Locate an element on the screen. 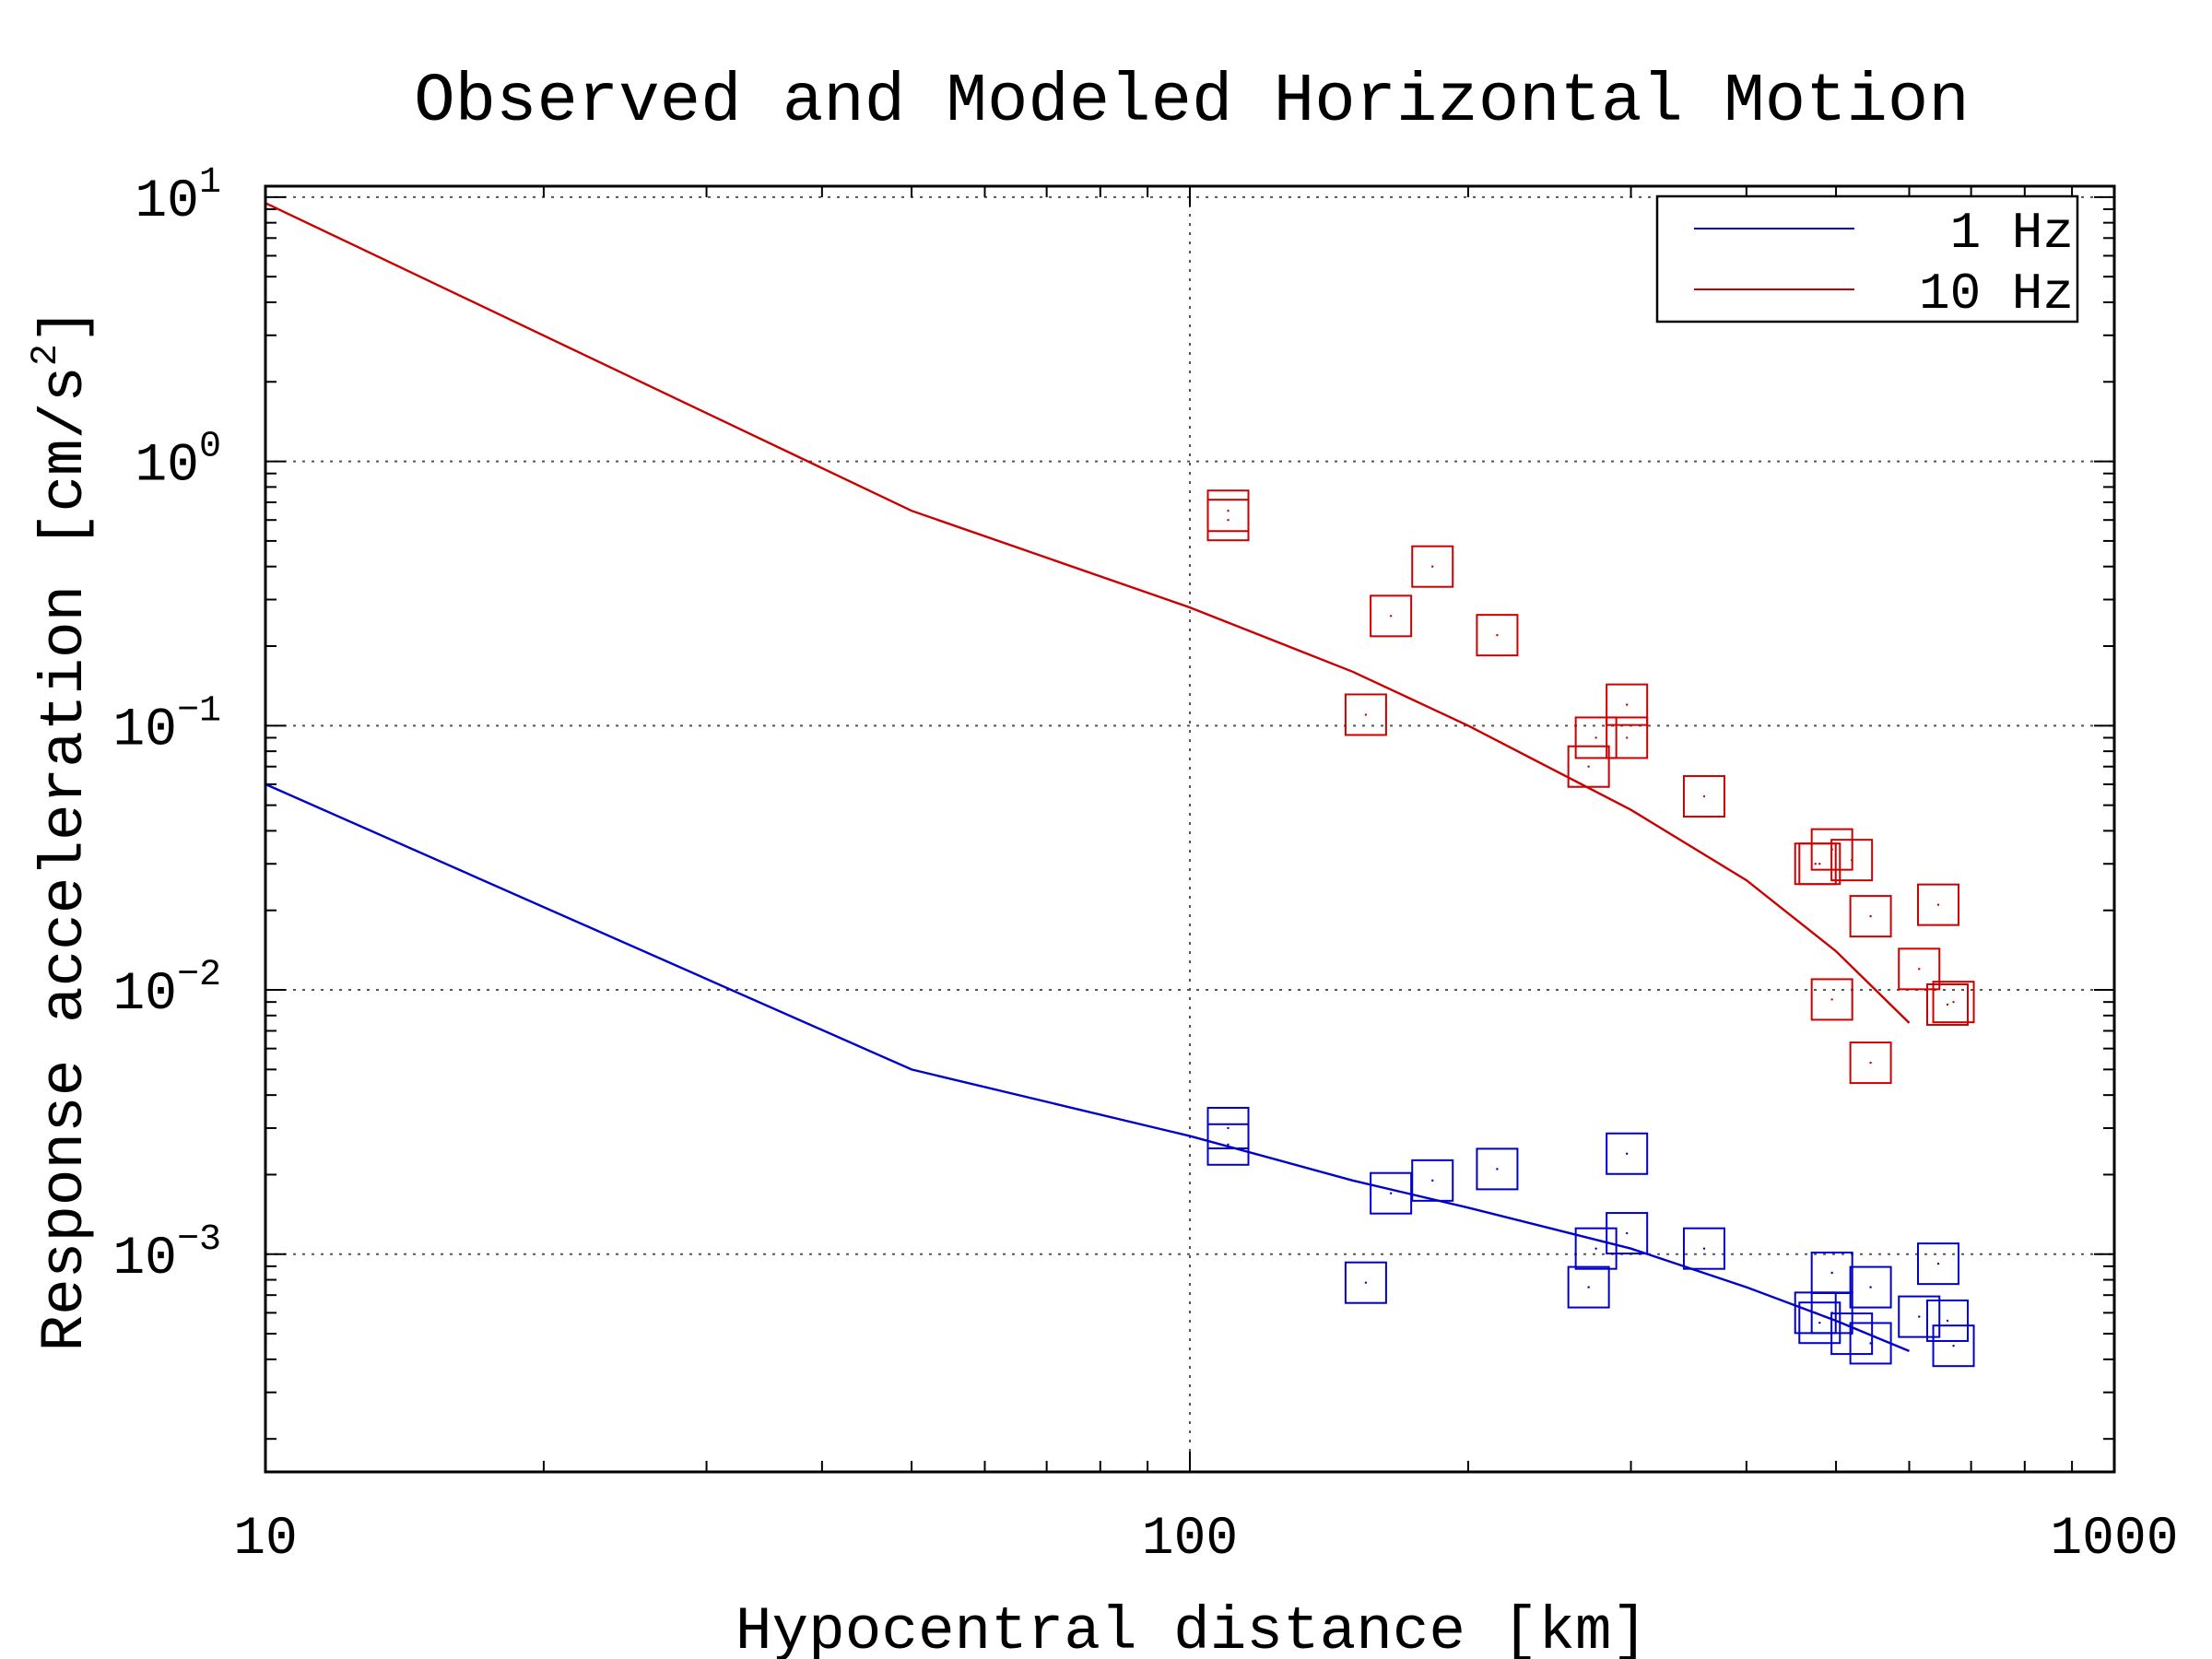 This screenshot has height=1659, width=2212. y-axis-label: Response acceleration [cm/s2] is located at coordinates (63, 830).